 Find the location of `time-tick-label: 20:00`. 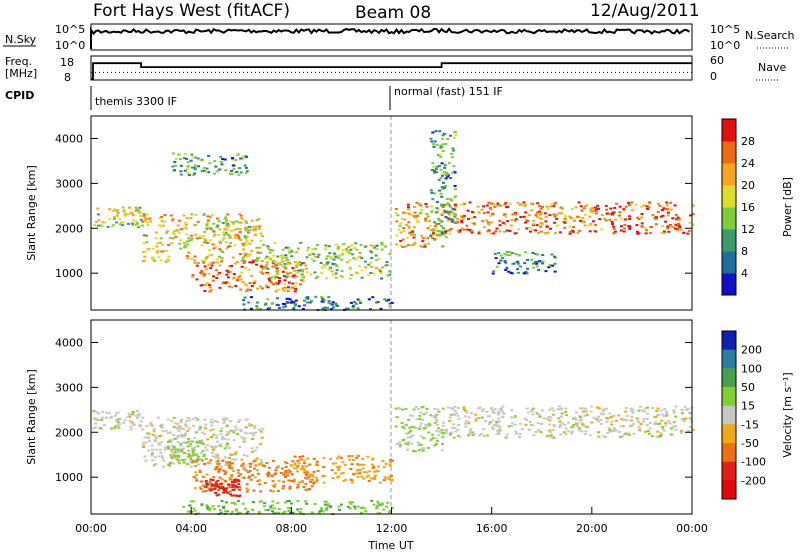

time-tick-label: 20:00 is located at coordinates (592, 528).